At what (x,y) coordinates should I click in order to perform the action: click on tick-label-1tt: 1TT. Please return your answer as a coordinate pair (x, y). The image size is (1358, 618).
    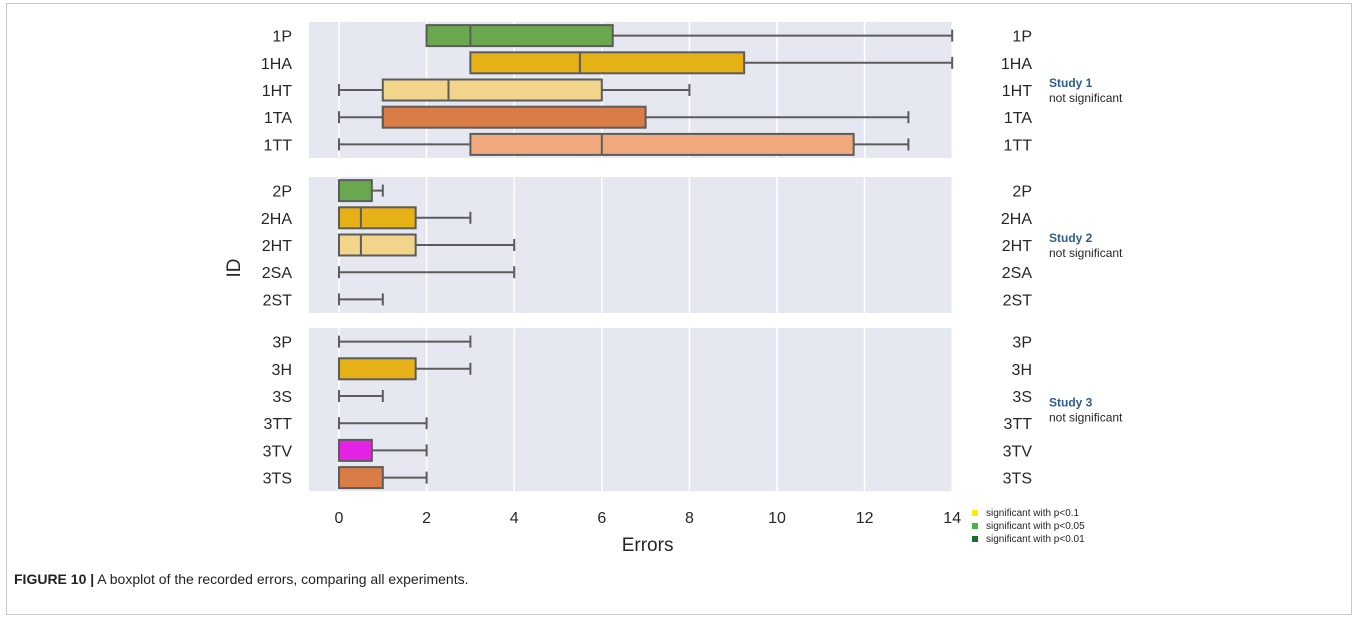
    Looking at the image, I should click on (278, 145).